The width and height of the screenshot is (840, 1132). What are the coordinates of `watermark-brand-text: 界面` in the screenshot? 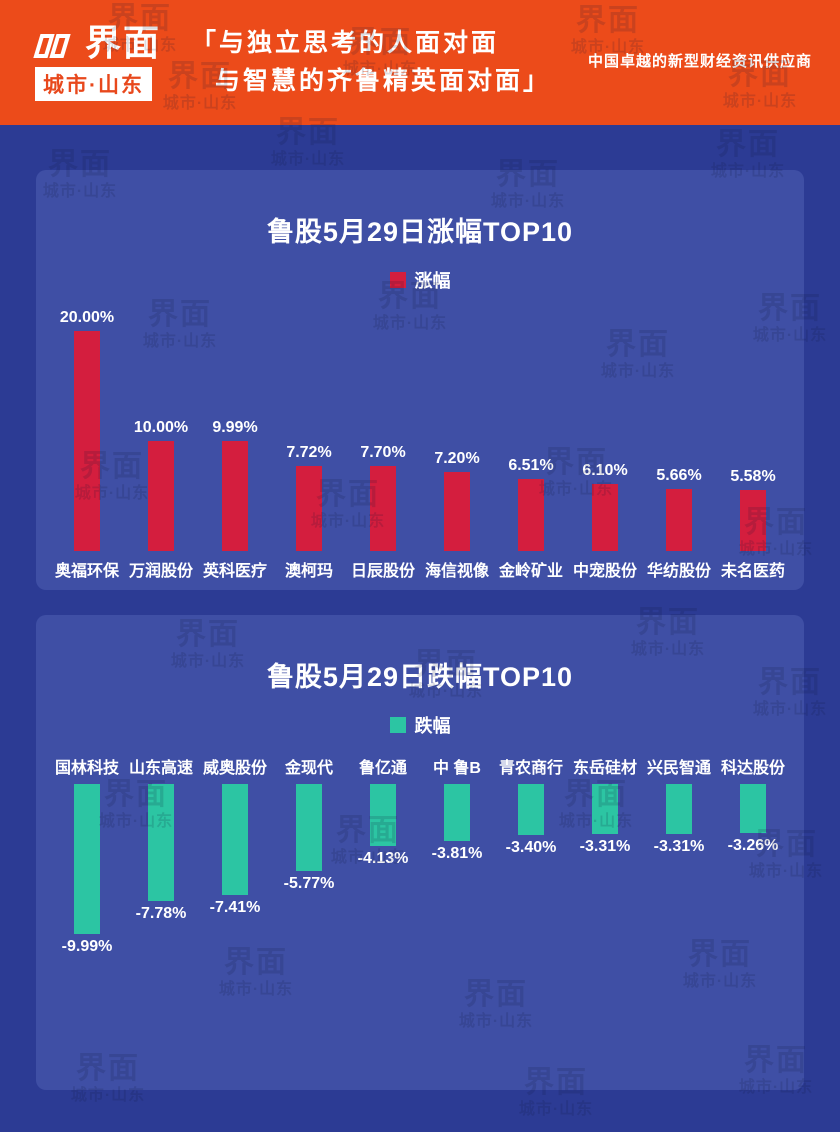 It's located at (748, 144).